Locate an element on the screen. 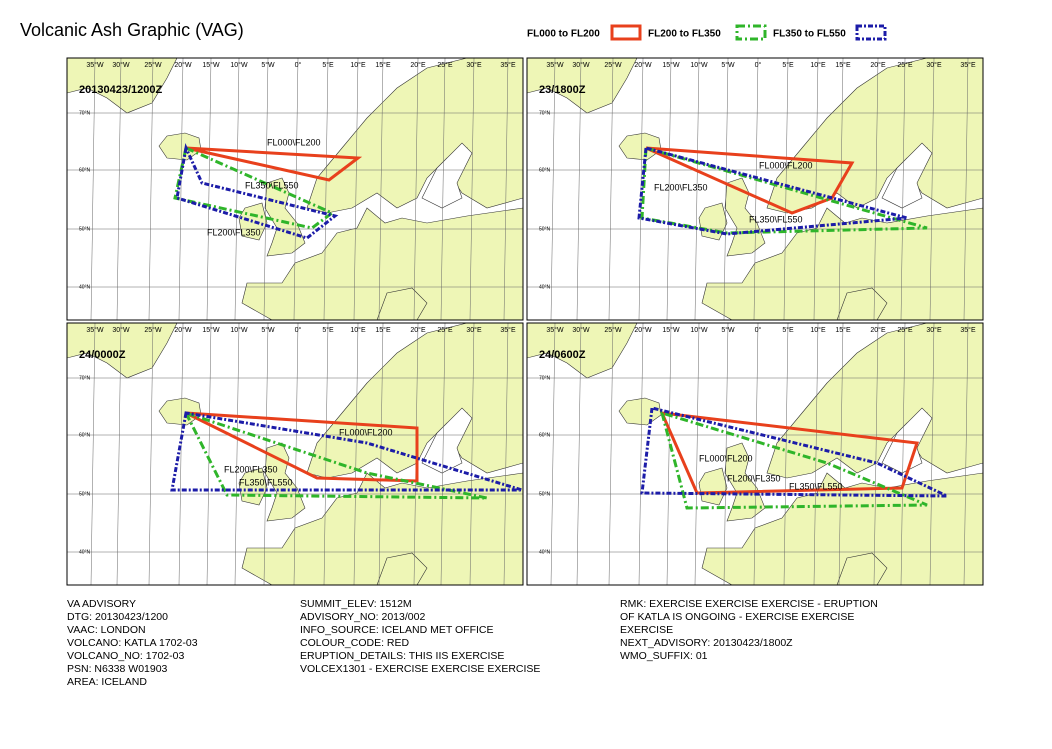 This screenshot has width=1052, height=749. title: Volcanic Ash Graphic (VAG) is located at coordinates (132, 30).